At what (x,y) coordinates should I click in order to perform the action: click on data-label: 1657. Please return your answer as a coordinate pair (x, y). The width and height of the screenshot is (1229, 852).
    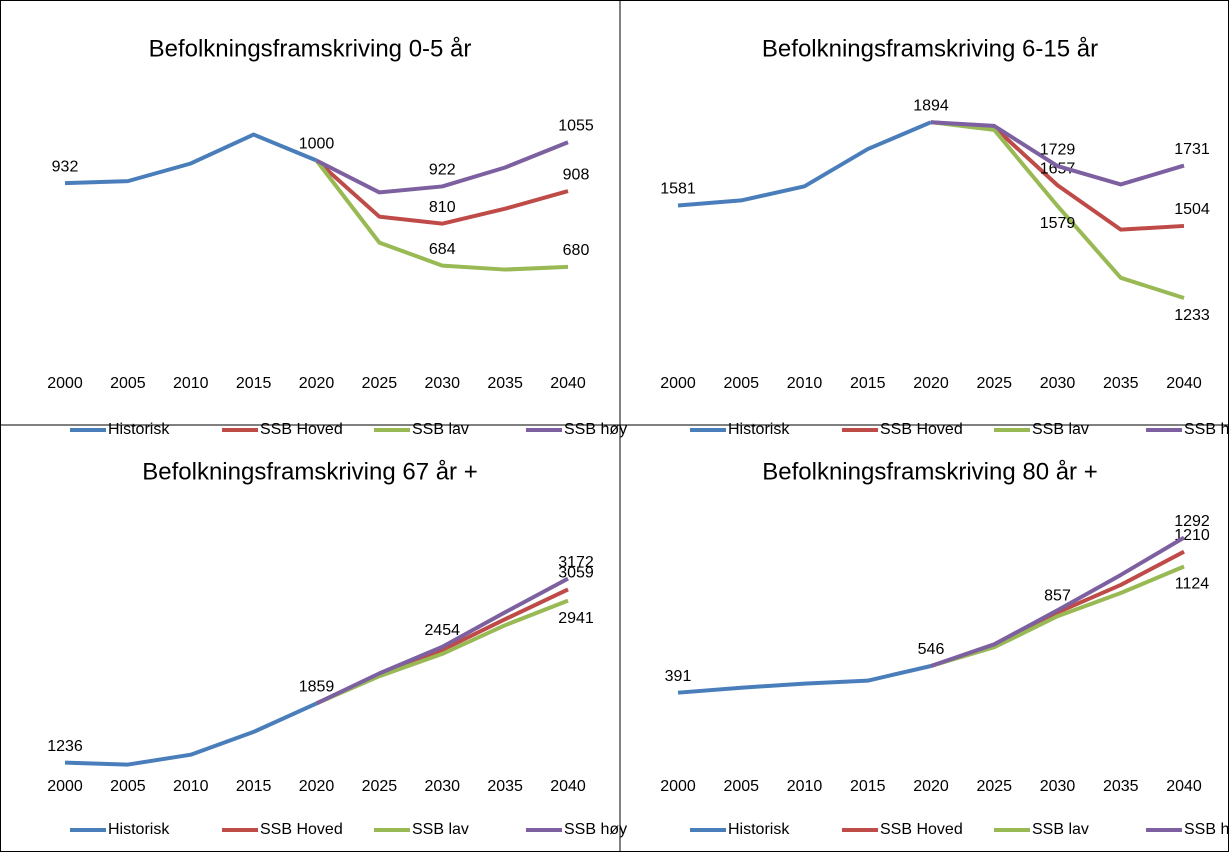
    Looking at the image, I should click on (1058, 168).